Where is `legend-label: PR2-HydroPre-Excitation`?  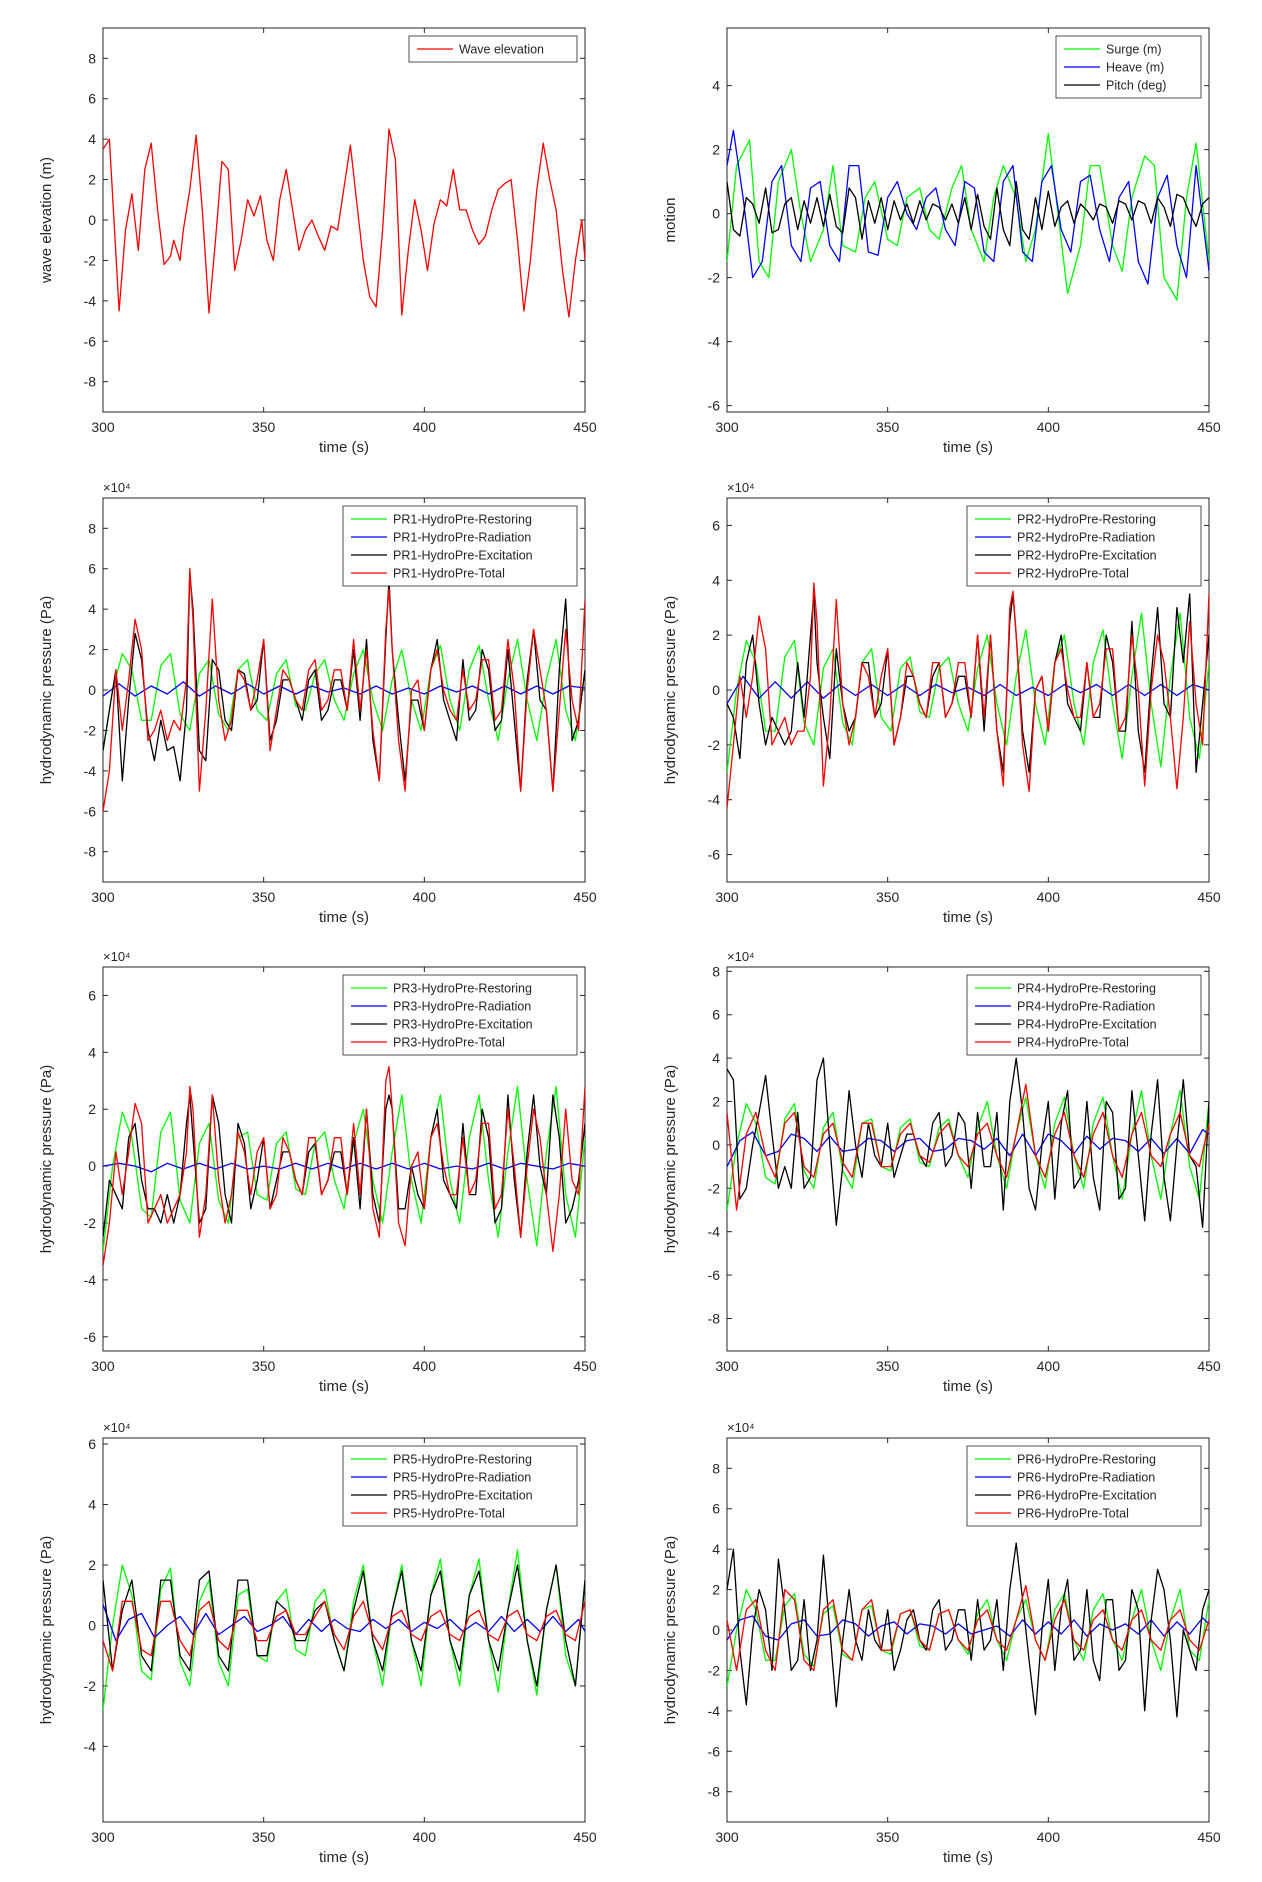
legend-label: PR2-HydroPre-Excitation is located at coordinates (1087, 556).